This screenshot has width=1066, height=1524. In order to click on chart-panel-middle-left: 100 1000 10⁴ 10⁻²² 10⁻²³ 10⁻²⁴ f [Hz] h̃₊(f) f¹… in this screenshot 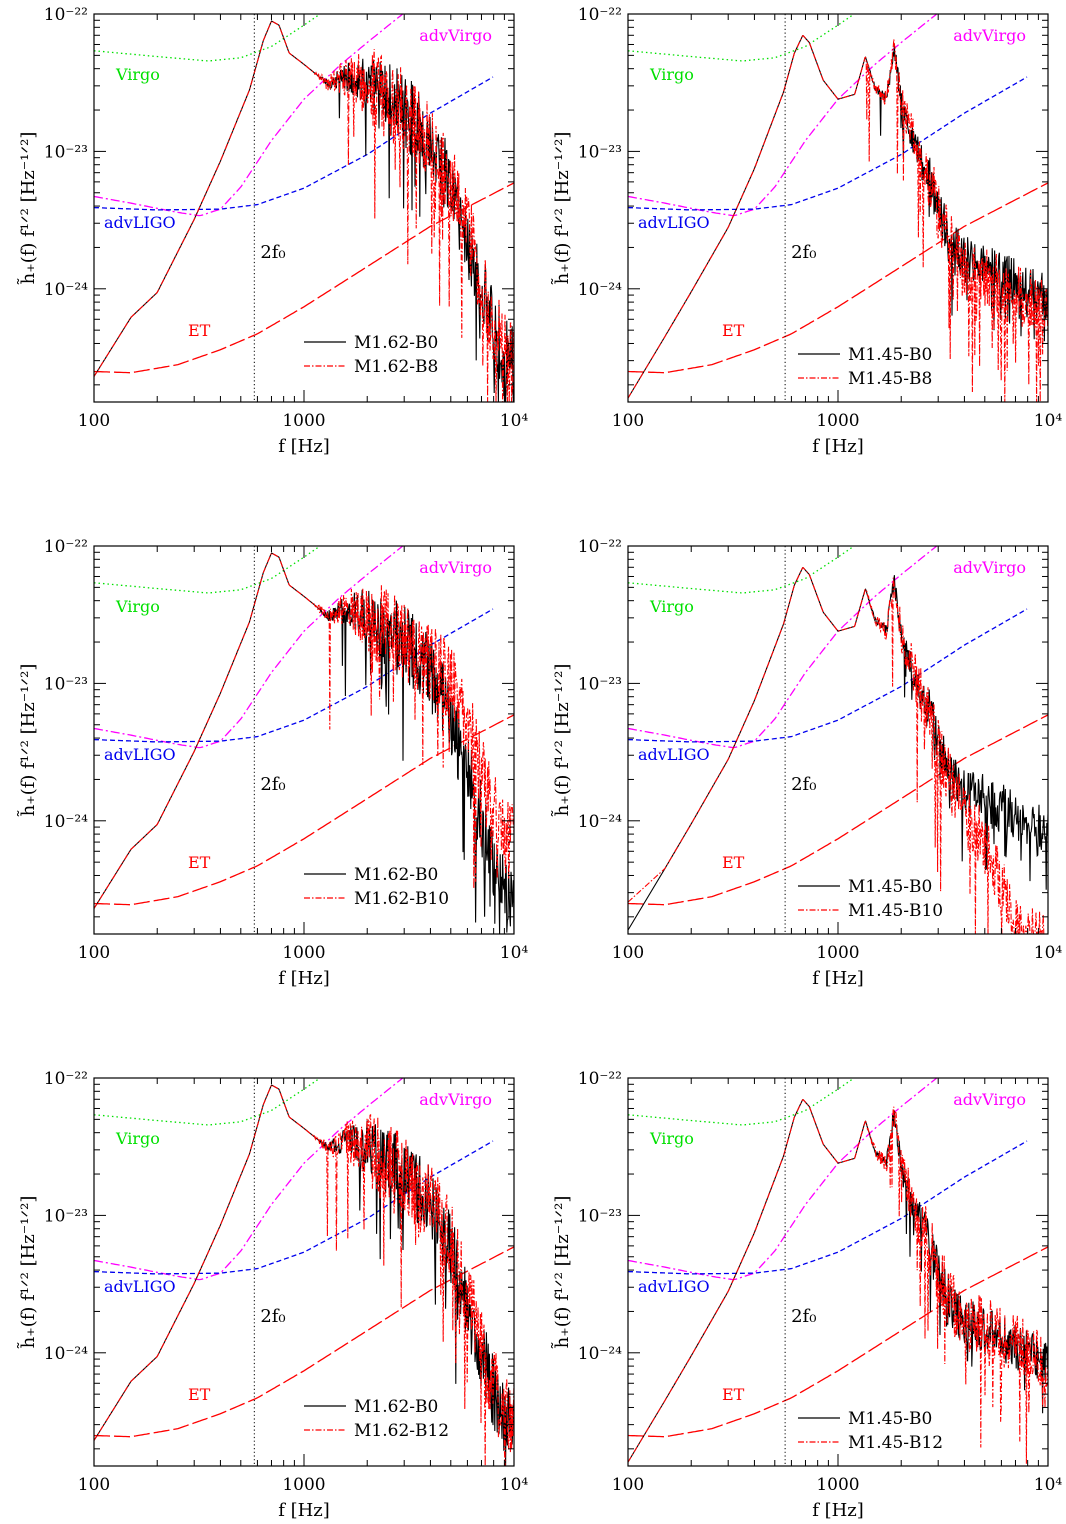, I will do `click(272, 763)`.